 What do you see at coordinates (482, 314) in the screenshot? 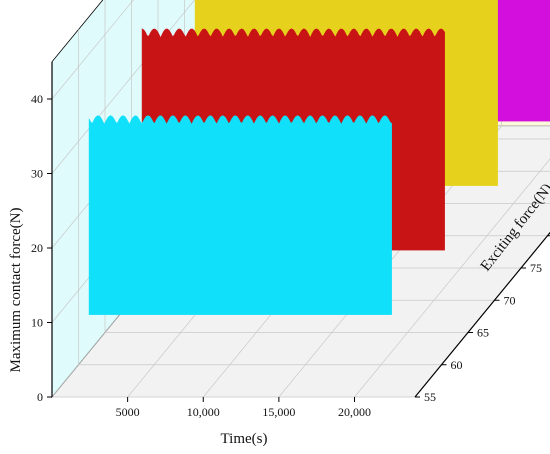
I see `y-axis-line` at bounding box center [482, 314].